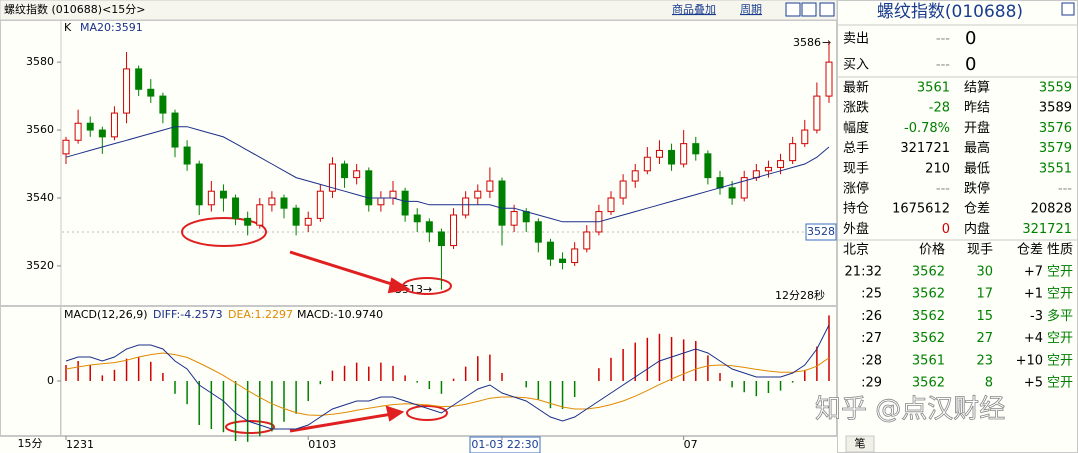 Image resolution: width=1078 pixels, height=453 pixels. Describe the element at coordinates (694, 9) in the screenshot. I see `overlay-button: 商品叠加` at that location.